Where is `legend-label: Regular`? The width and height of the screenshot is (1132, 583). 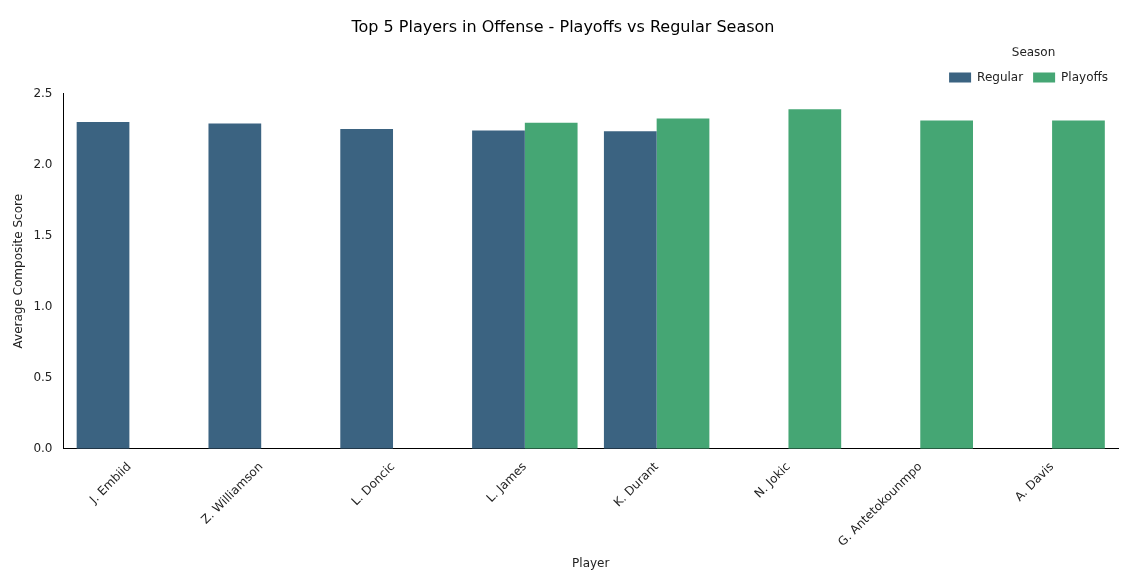 legend-label: Regular is located at coordinates (1000, 76).